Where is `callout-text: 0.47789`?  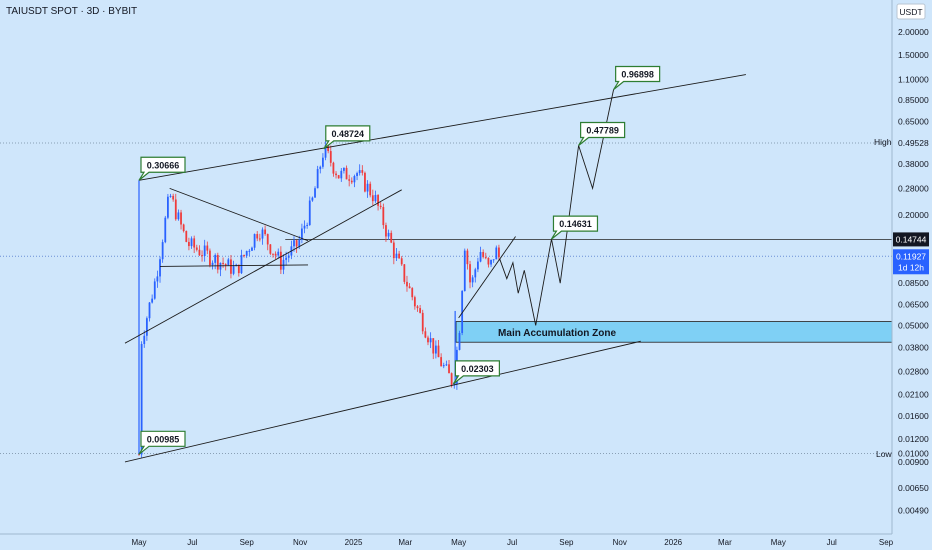 callout-text: 0.47789 is located at coordinates (602, 130).